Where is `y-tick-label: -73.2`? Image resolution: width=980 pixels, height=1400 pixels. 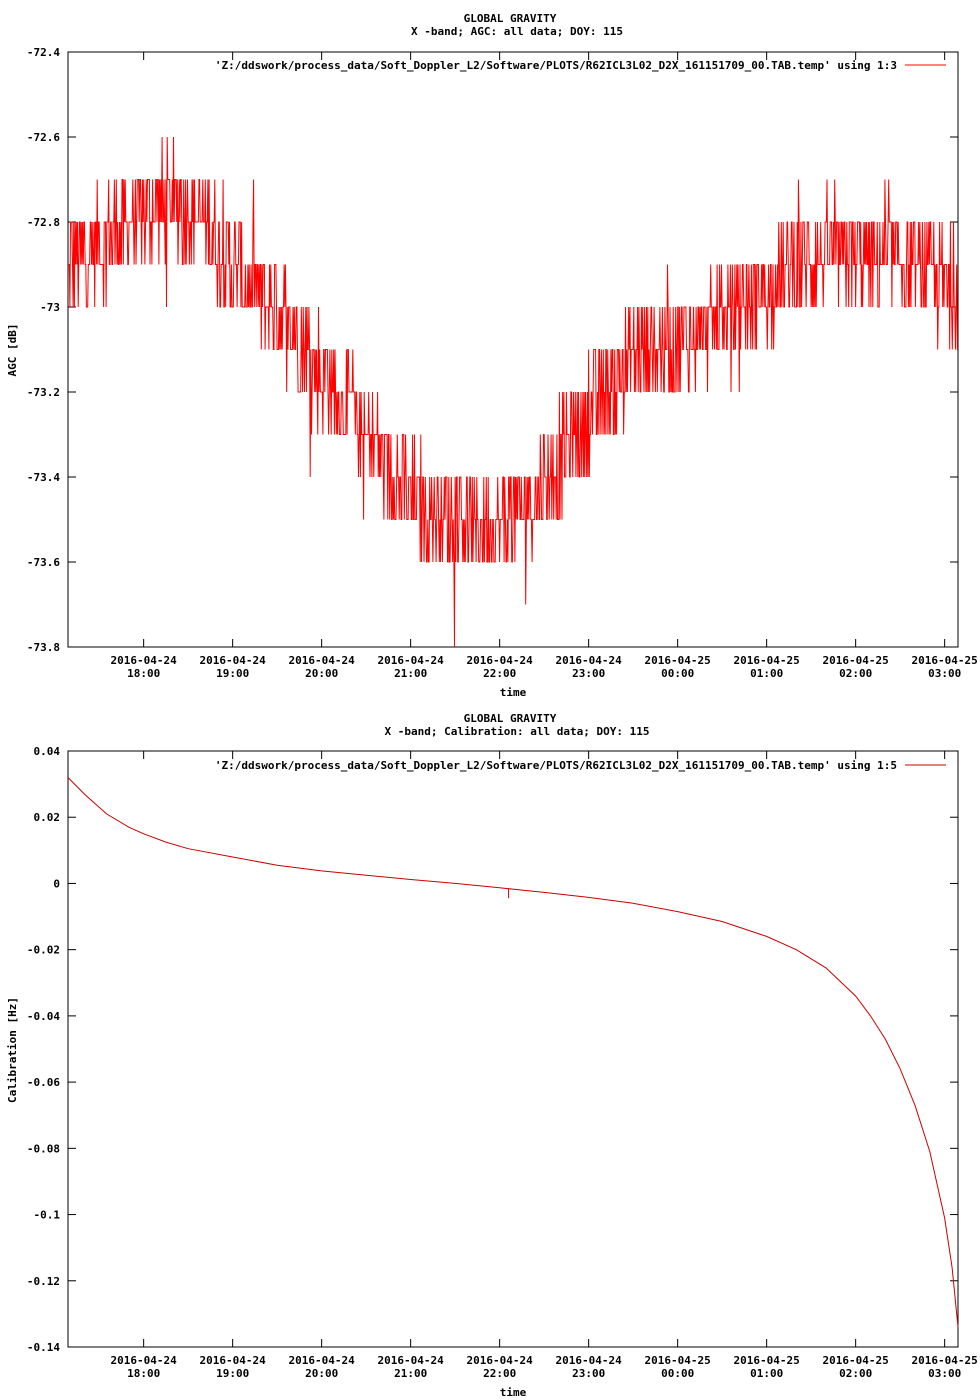
y-tick-label: -73.2 is located at coordinates (43, 392).